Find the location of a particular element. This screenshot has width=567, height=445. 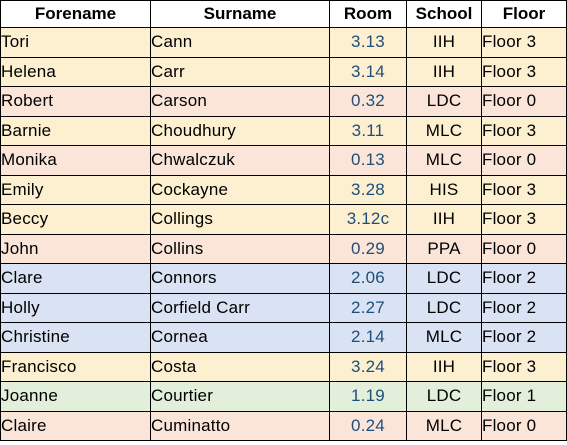

column-header-floor: Floor is located at coordinates (524, 14).